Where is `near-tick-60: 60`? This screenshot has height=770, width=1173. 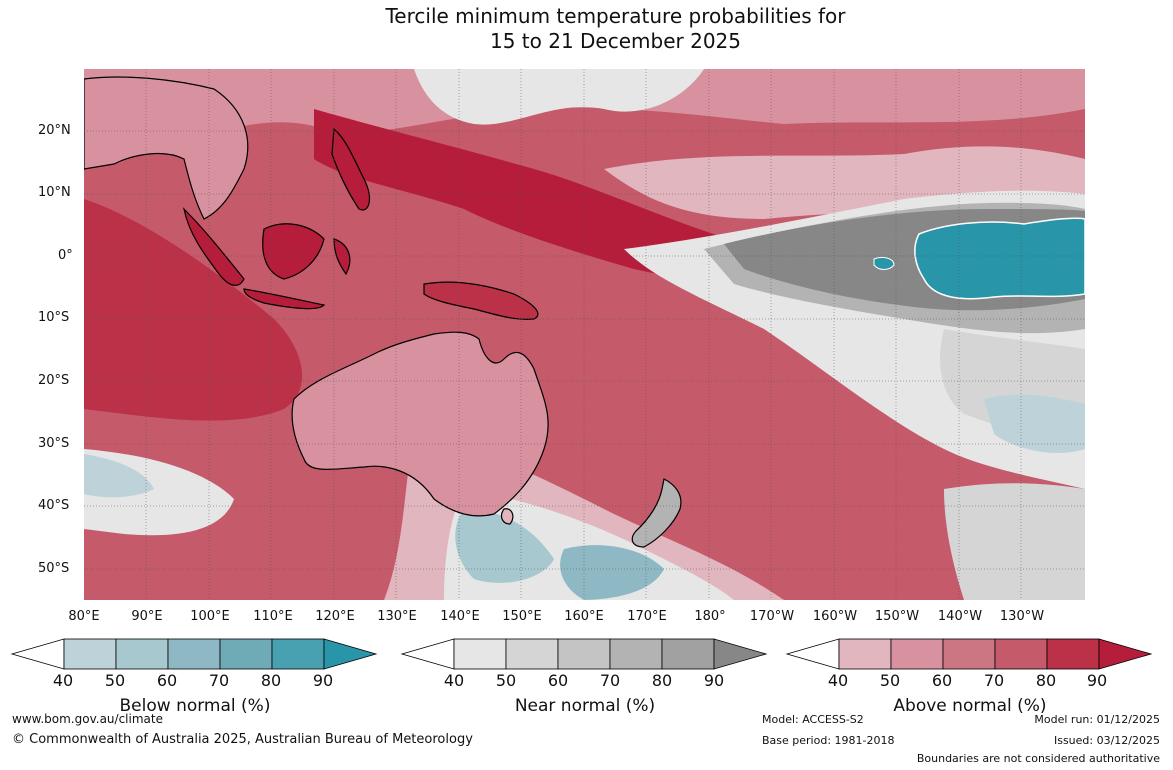 near-tick-60: 60 is located at coordinates (558, 680).